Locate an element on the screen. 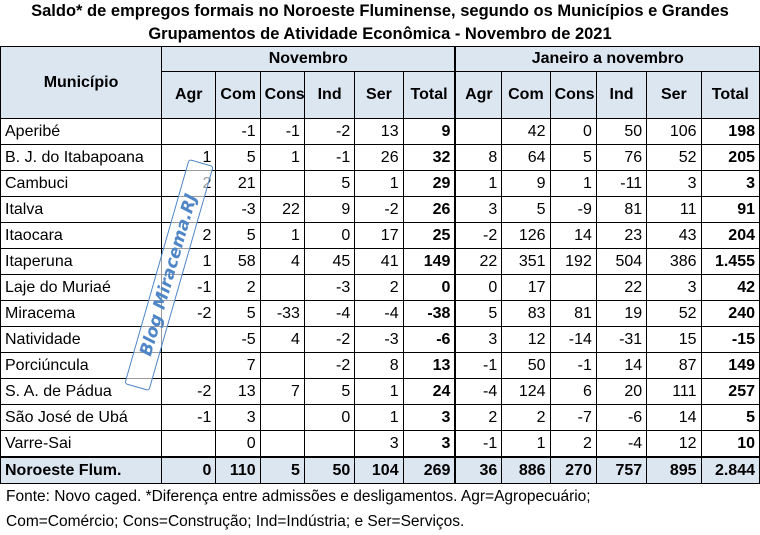  header-group-novembro: Novembro is located at coordinates (308, 59).